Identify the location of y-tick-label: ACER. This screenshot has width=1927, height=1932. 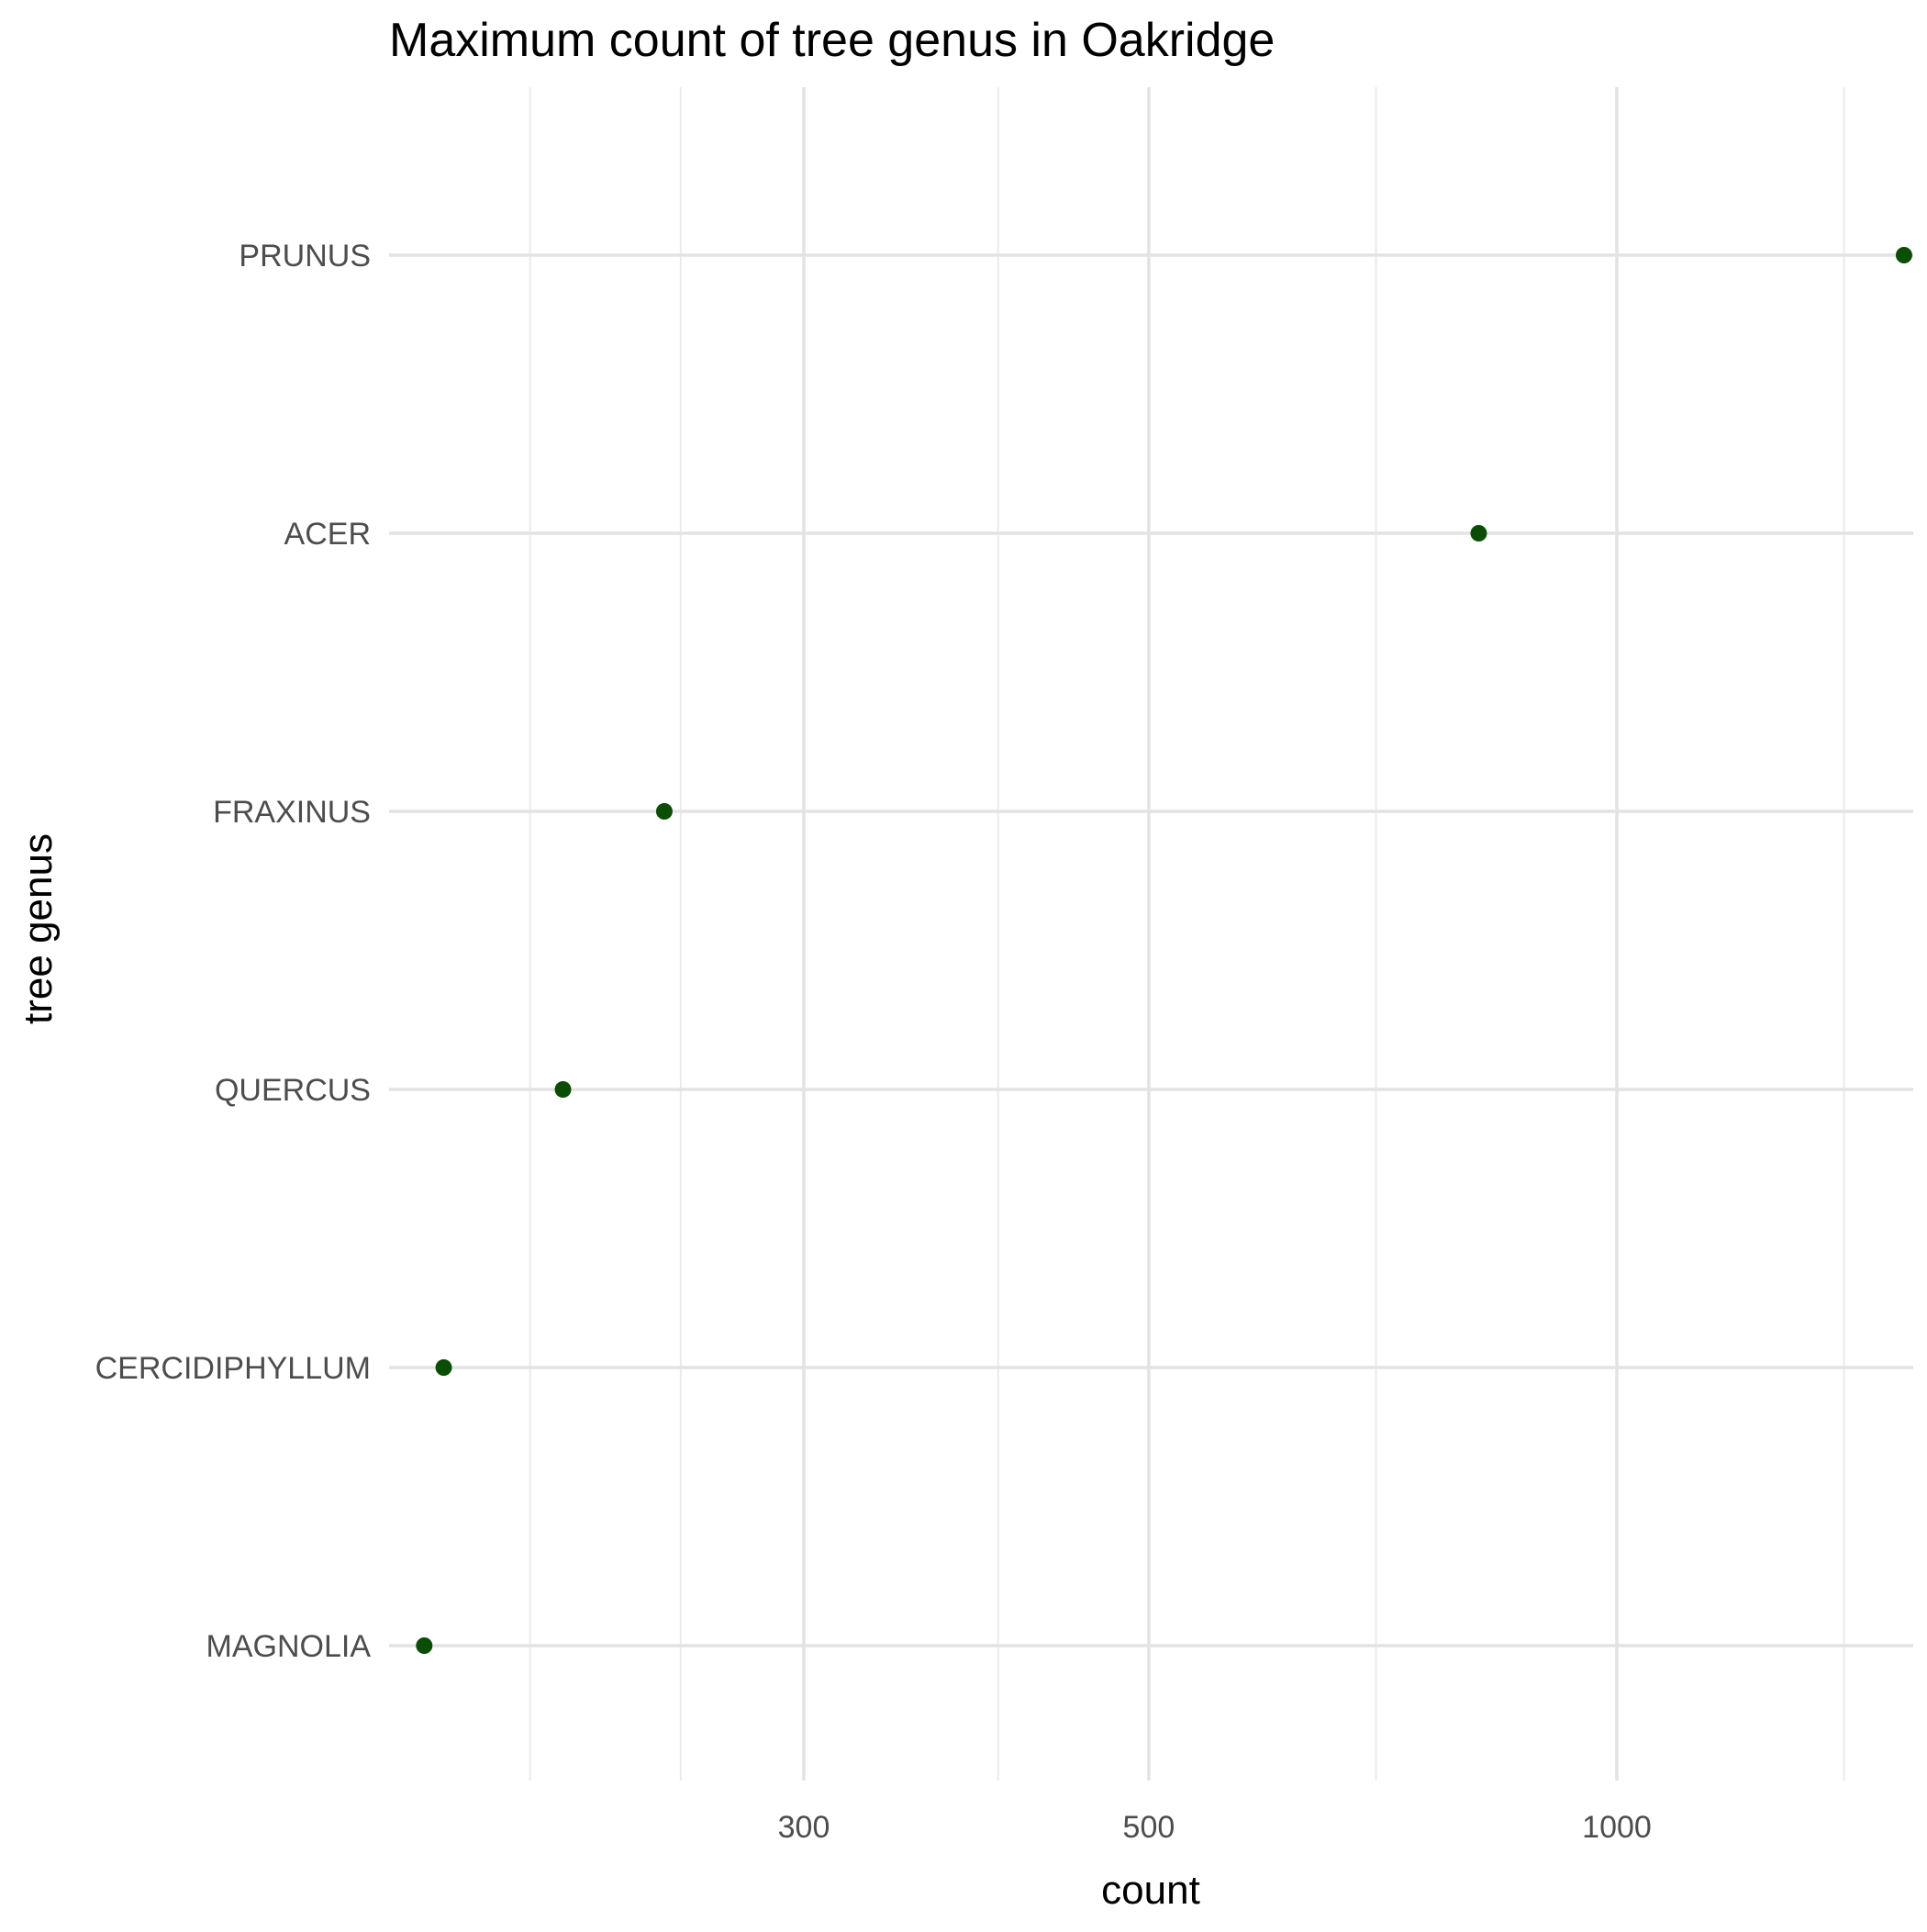
(327, 534).